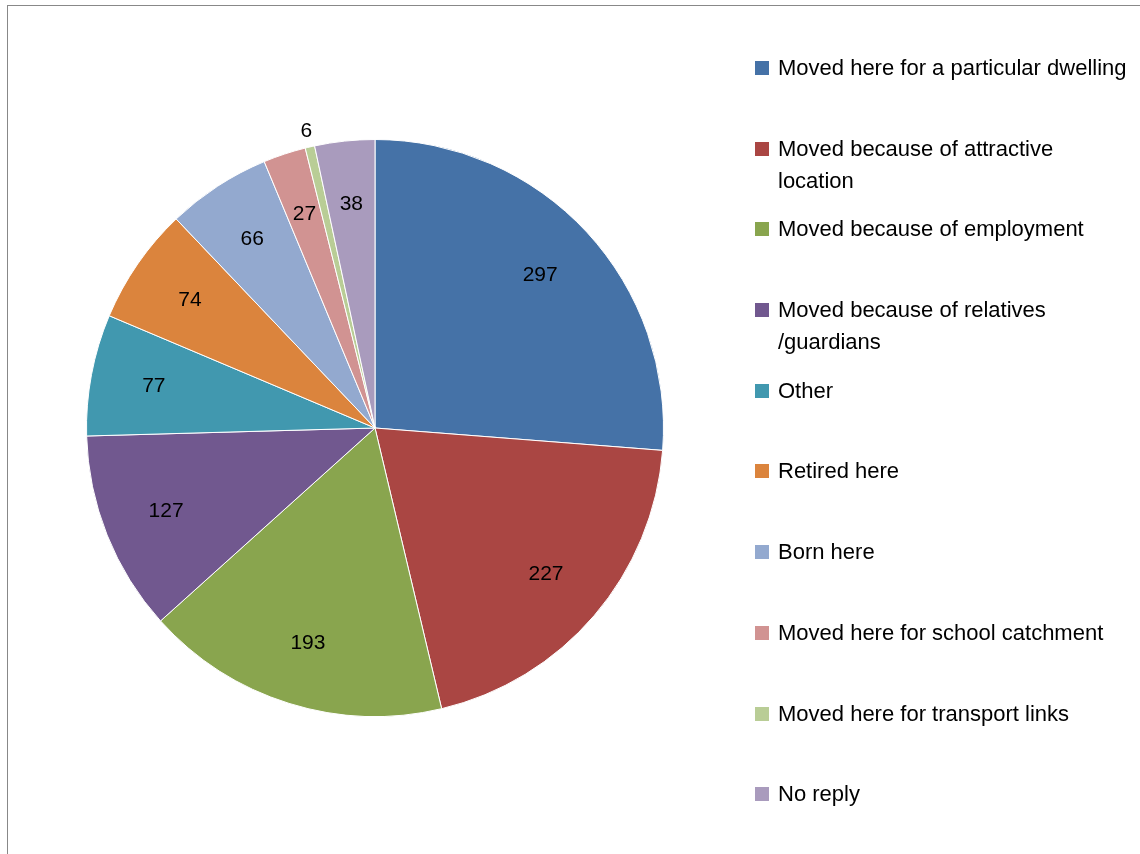 The image size is (1140, 854). What do you see at coordinates (819, 794) in the screenshot?
I see `legend-label: No reply` at bounding box center [819, 794].